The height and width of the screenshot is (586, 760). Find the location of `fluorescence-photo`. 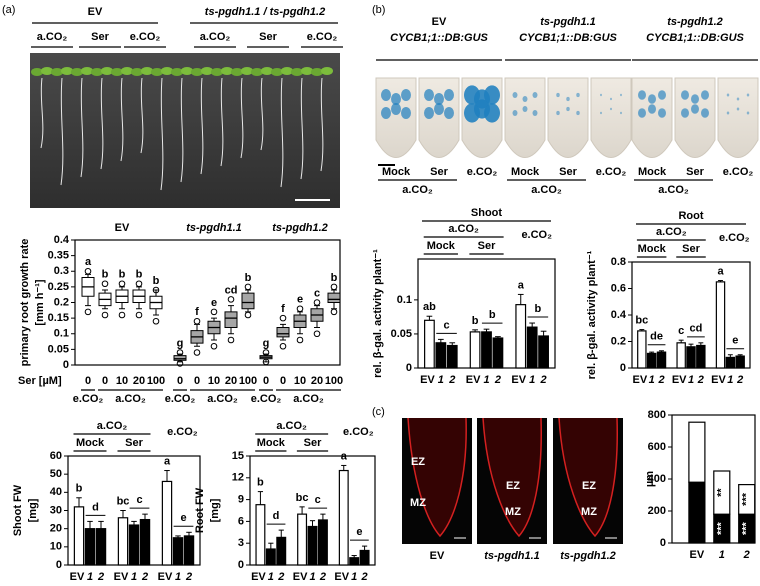

fluorescence-photo is located at coordinates (437, 481).